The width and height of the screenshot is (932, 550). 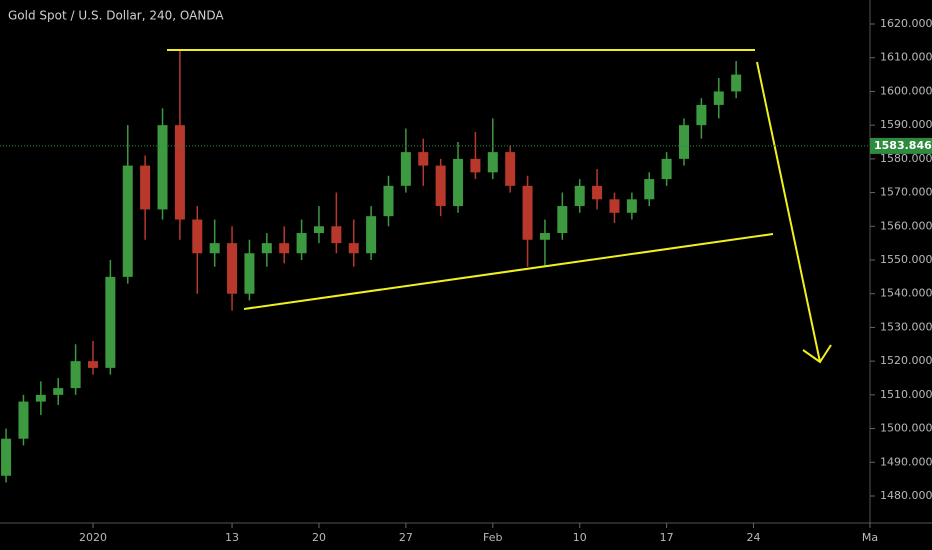 I want to click on y-tick-label: 1530.000, so click(x=906, y=326).